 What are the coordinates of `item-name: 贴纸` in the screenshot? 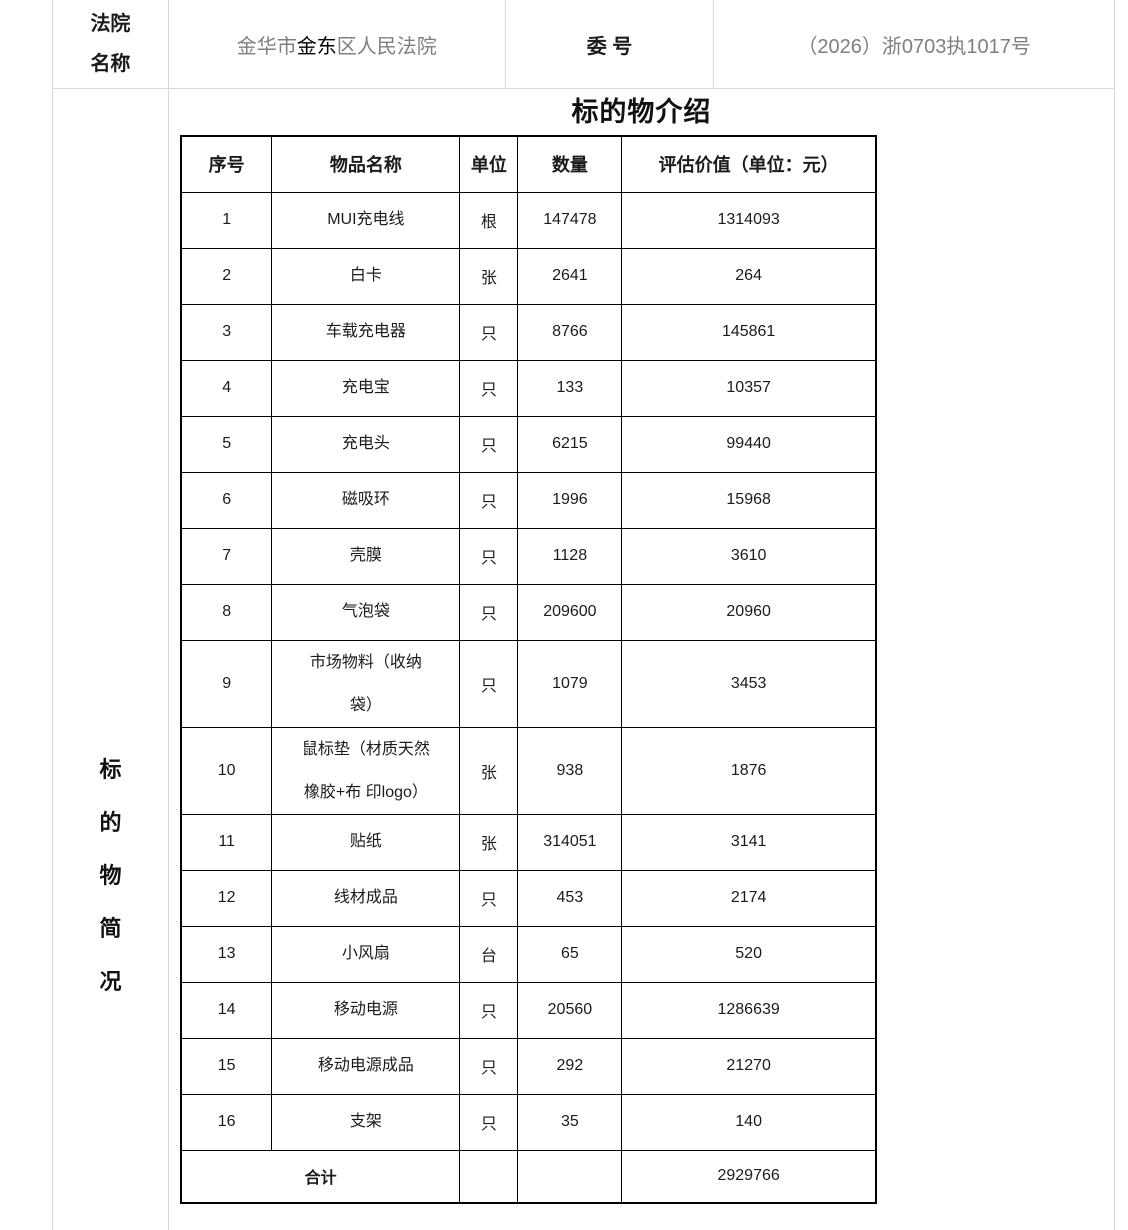 It's located at (366, 842).